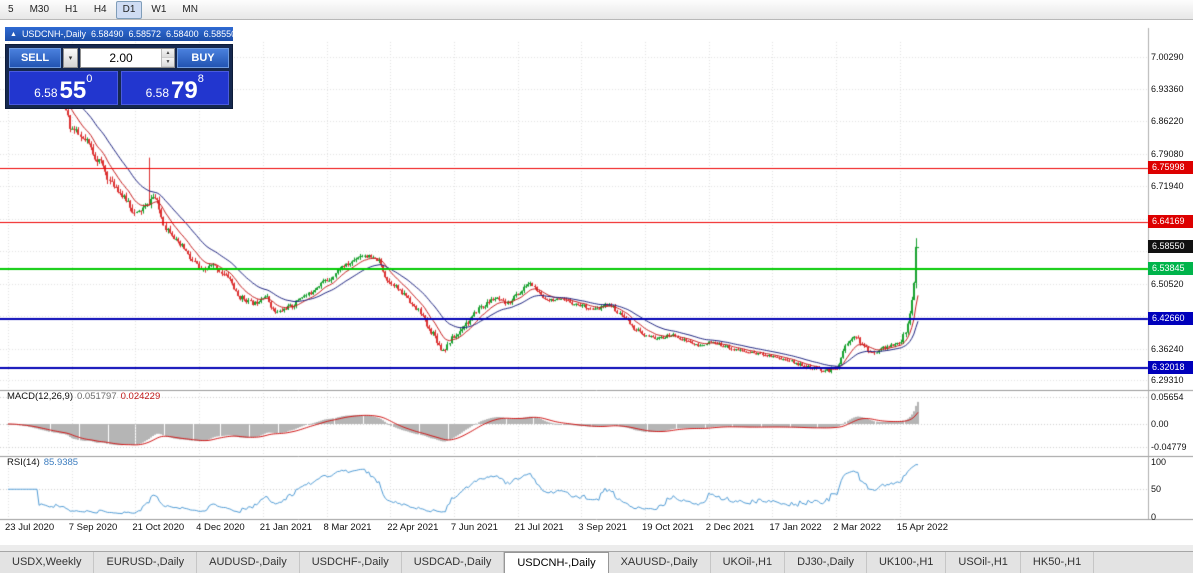 This screenshot has width=1193, height=573. Describe the element at coordinates (200, 79) in the screenshot. I see `buy-price-sup: 8` at that location.